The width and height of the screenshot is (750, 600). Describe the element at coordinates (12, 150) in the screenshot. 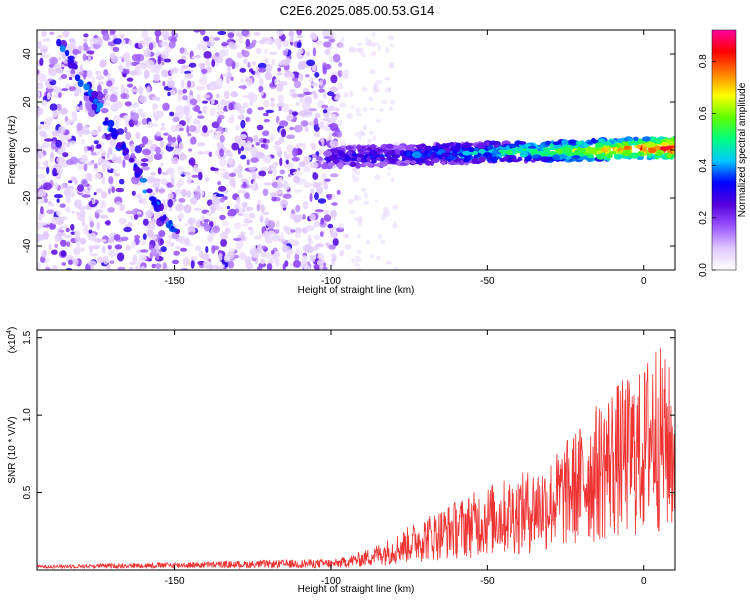

I see `heatmap-y-label: Frequency (Hz)` at that location.